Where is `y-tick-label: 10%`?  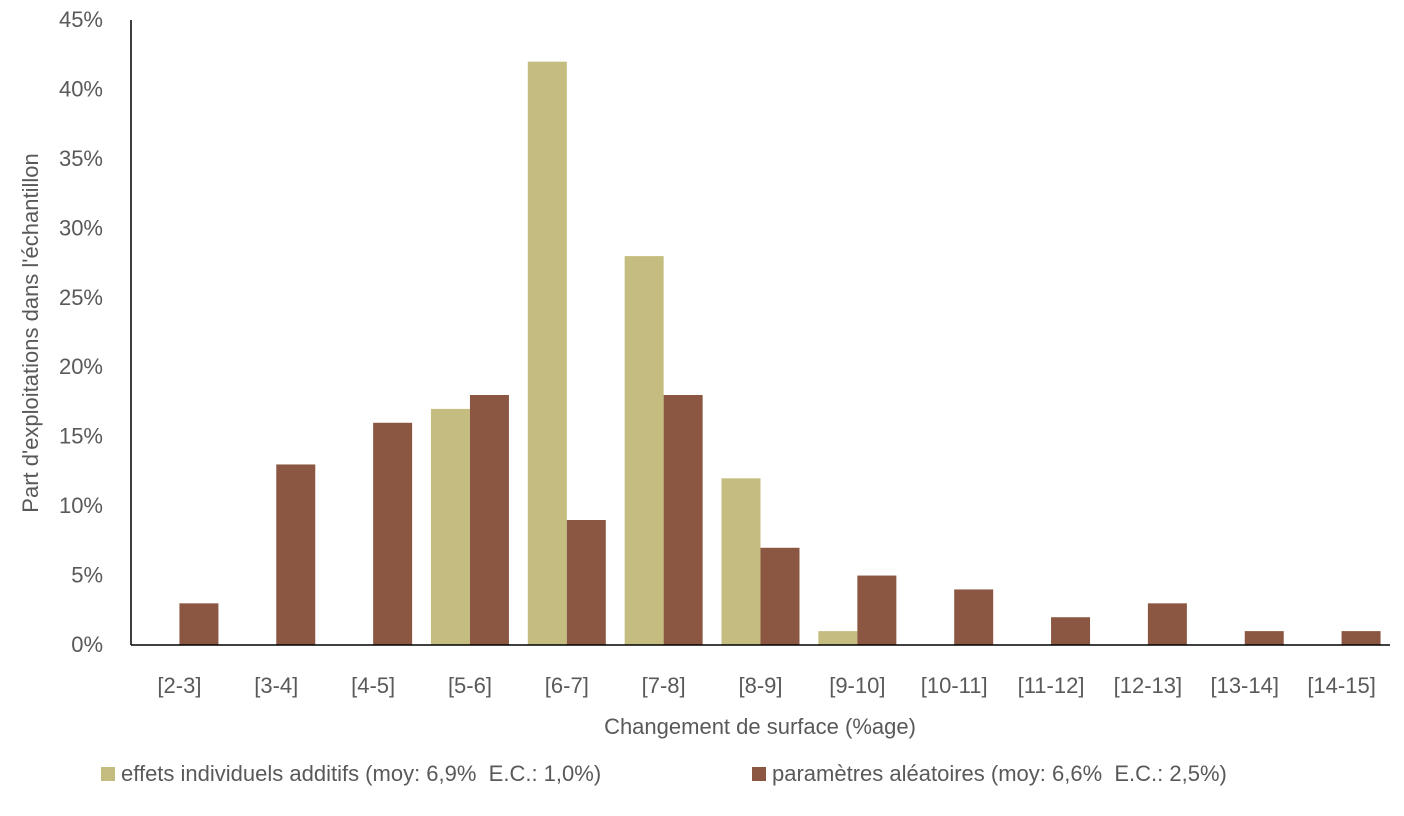
y-tick-label: 10% is located at coordinates (81, 505).